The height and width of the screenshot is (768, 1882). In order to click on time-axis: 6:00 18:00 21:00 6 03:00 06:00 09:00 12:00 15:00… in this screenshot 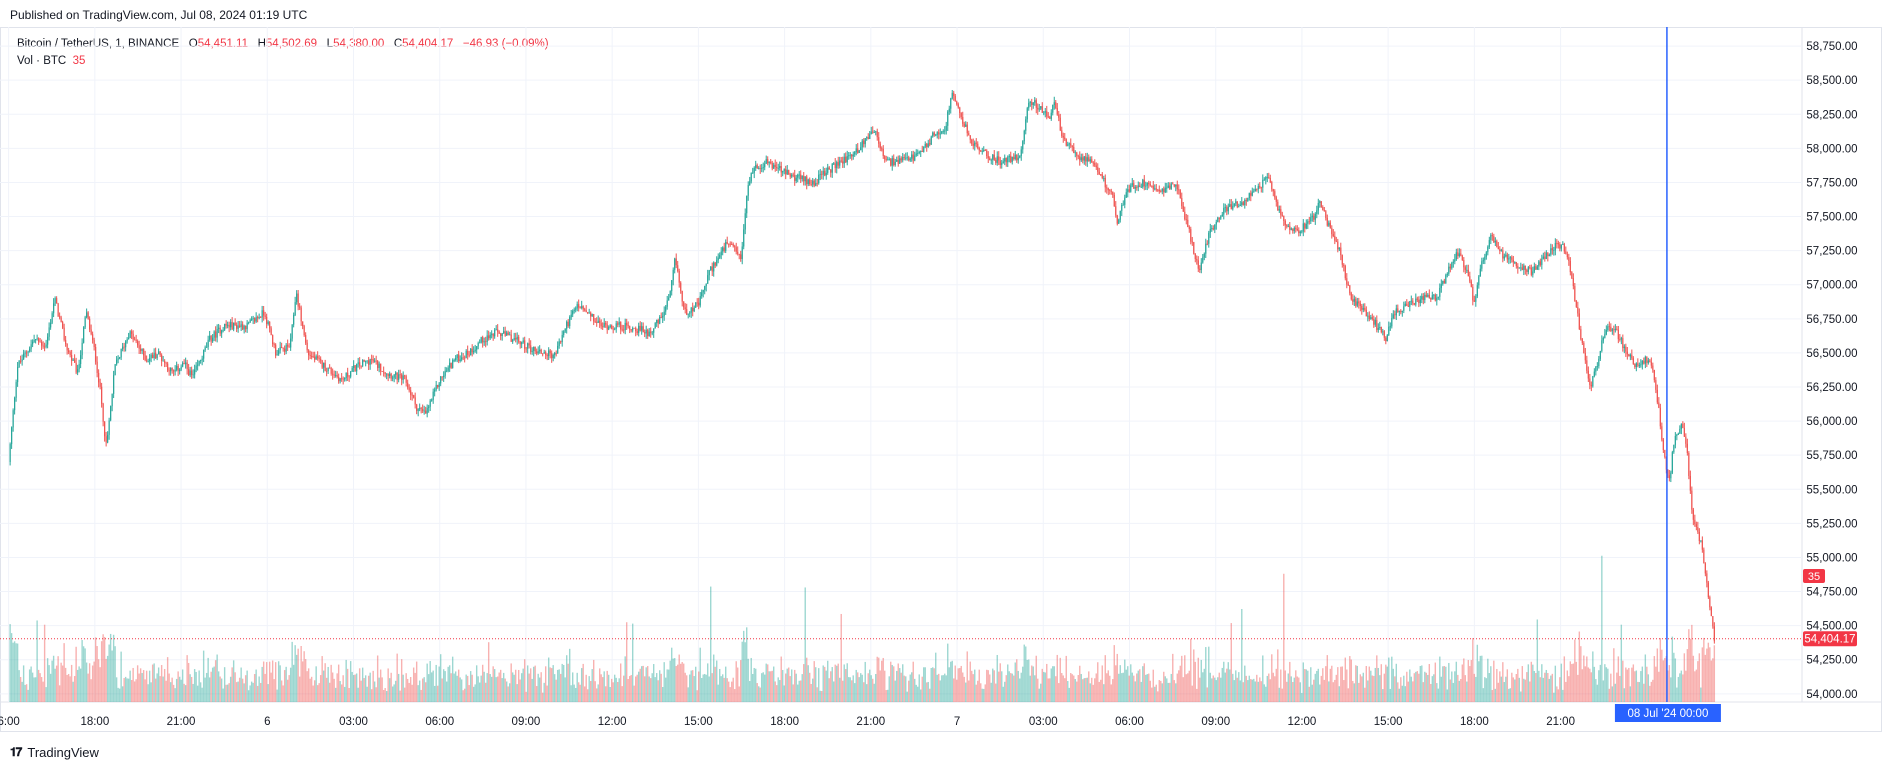, I will do `click(860, 716)`.